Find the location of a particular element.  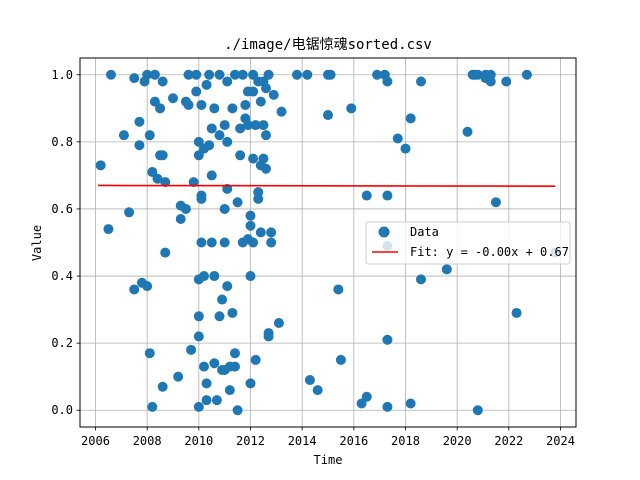

legend-marker-data is located at coordinates (384, 232).